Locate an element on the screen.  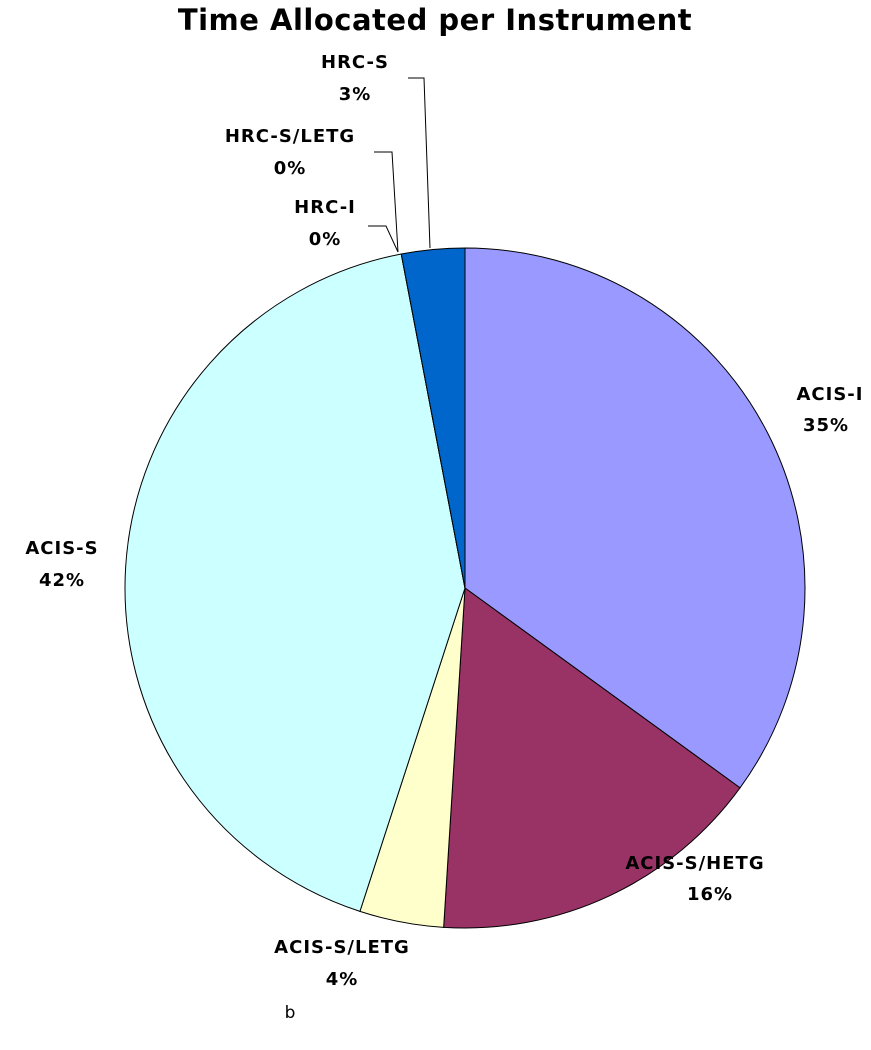
slice-label: ACIS-S/LETG is located at coordinates (342, 947).